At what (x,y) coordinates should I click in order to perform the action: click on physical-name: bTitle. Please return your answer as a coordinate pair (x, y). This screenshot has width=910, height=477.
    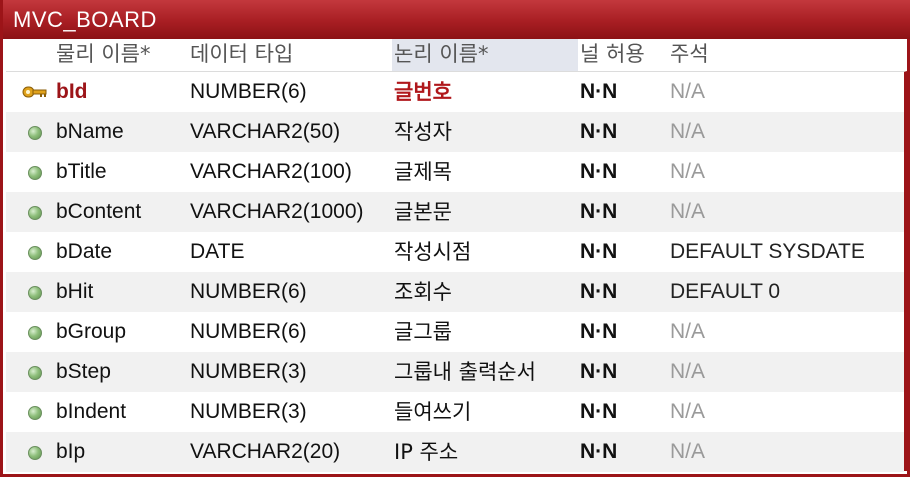
    Looking at the image, I should click on (81, 171).